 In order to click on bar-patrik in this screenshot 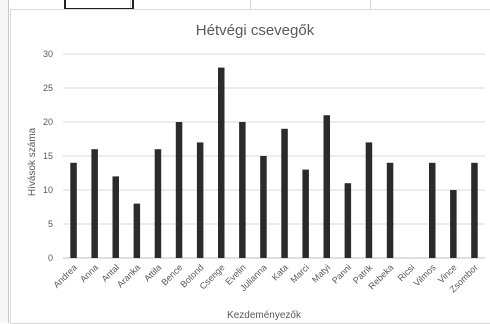, I will do `click(369, 200)`.